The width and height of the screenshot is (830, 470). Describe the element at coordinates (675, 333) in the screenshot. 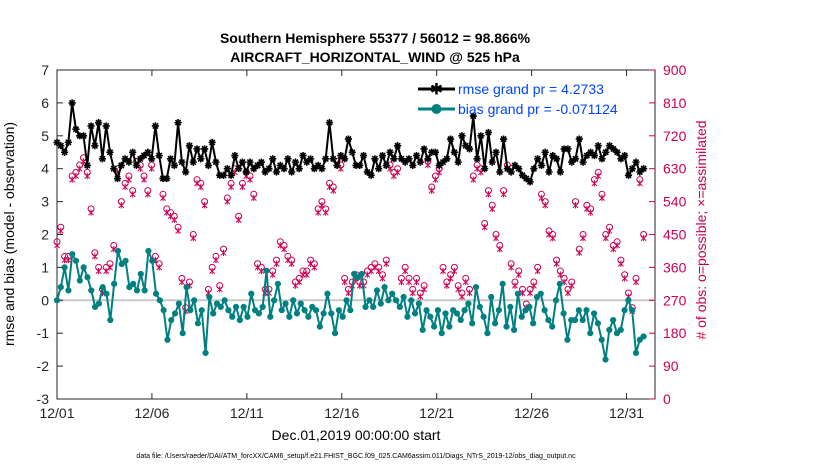

I see `y-right-tick-label: 180` at that location.